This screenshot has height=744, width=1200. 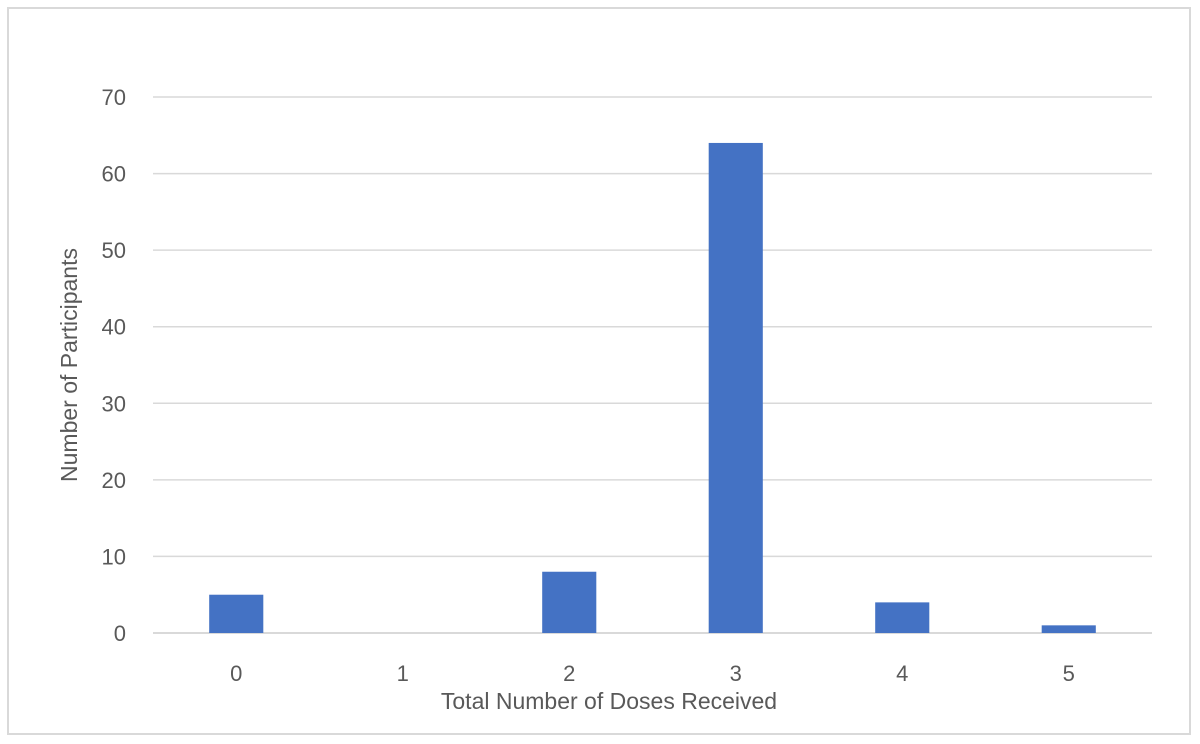 I want to click on x-tick-label: 5, so click(x=1069, y=673).